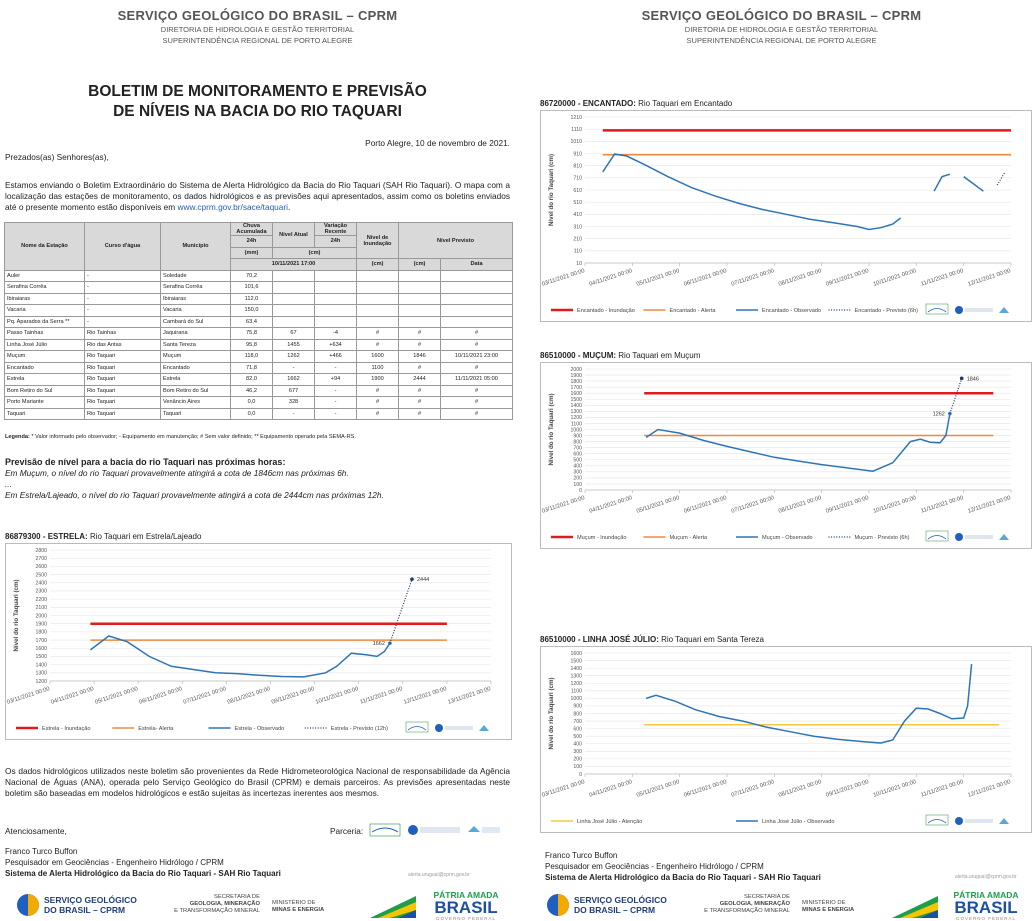 This screenshot has height=921, width=1033. Describe the element at coordinates (577, 436) in the screenshot. I see `y-tick-label: 900` at that location.